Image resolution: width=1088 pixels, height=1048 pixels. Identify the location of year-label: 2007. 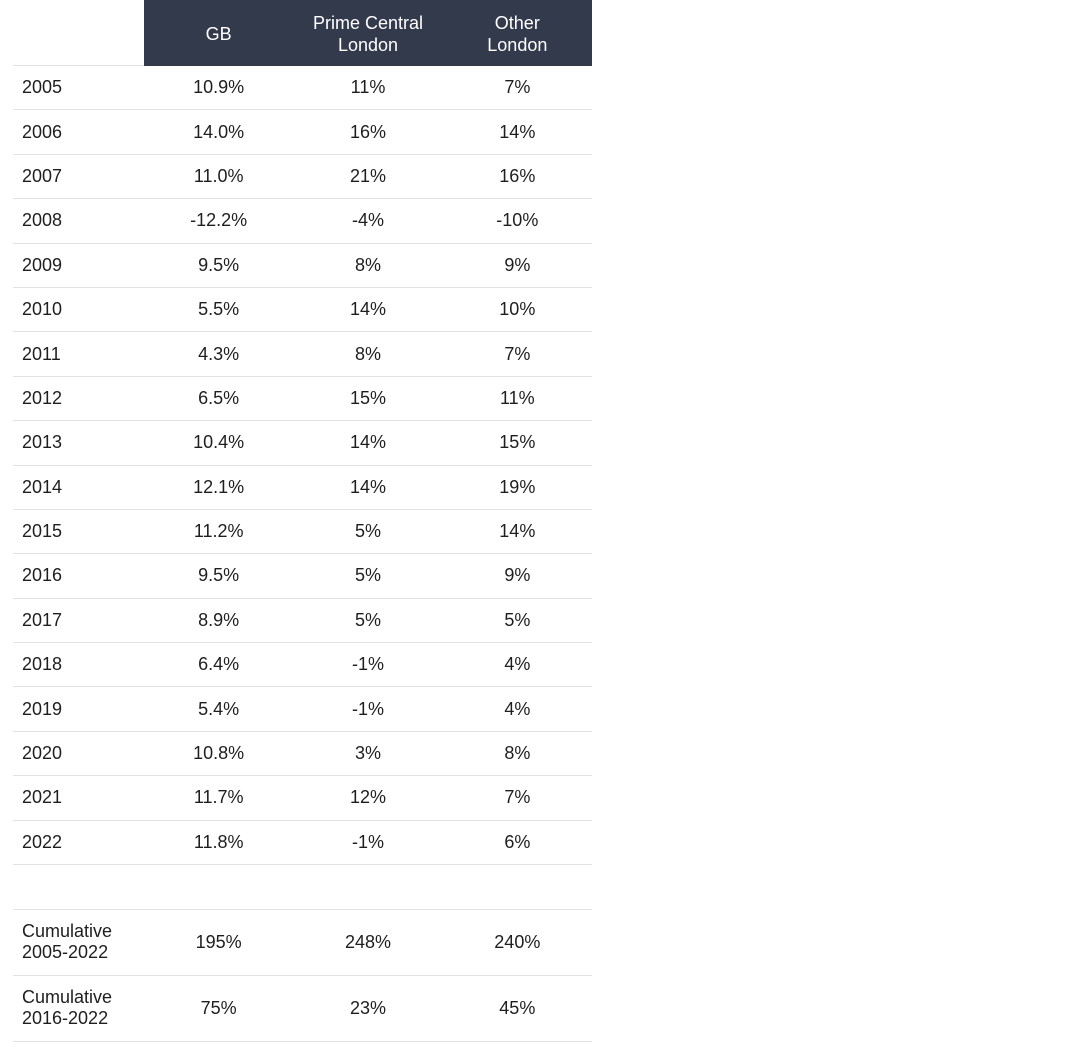
(42, 175).